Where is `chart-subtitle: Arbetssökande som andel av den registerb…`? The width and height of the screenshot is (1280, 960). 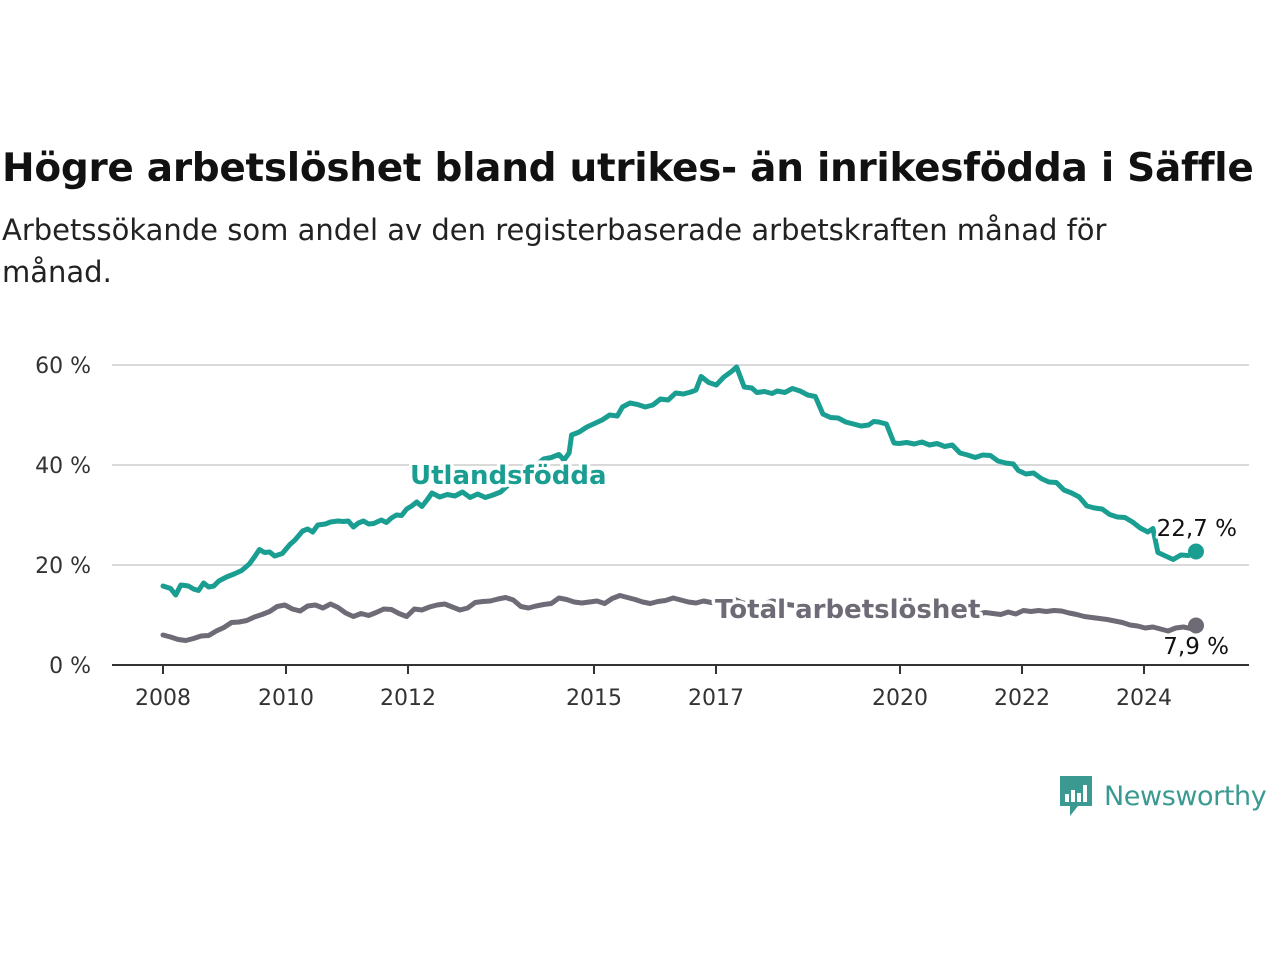 chart-subtitle: Arbetssökande som andel av den registerb… is located at coordinates (554, 251).